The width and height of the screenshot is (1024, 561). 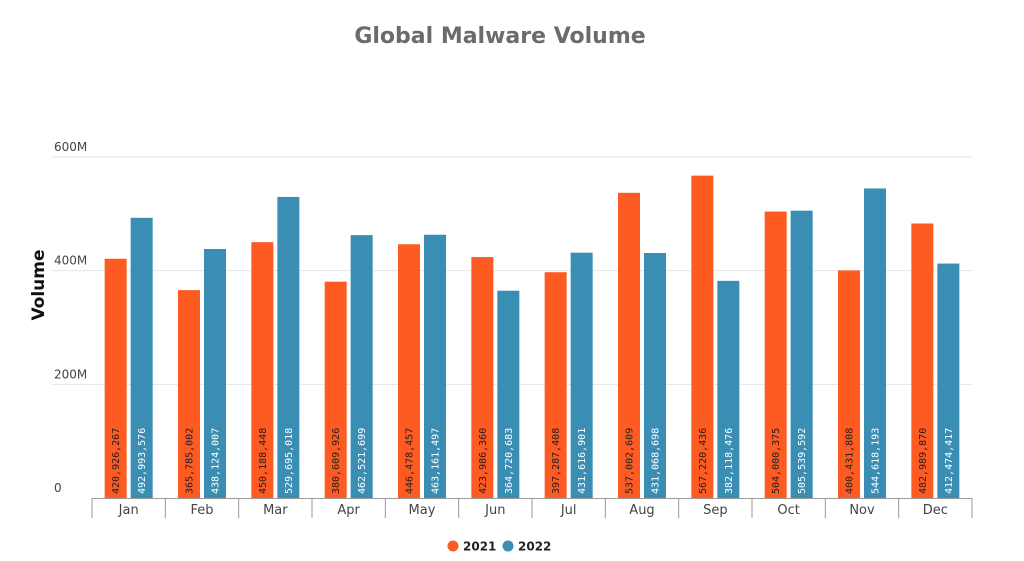 I want to click on data-label: 431,068,698, so click(x=656, y=461).